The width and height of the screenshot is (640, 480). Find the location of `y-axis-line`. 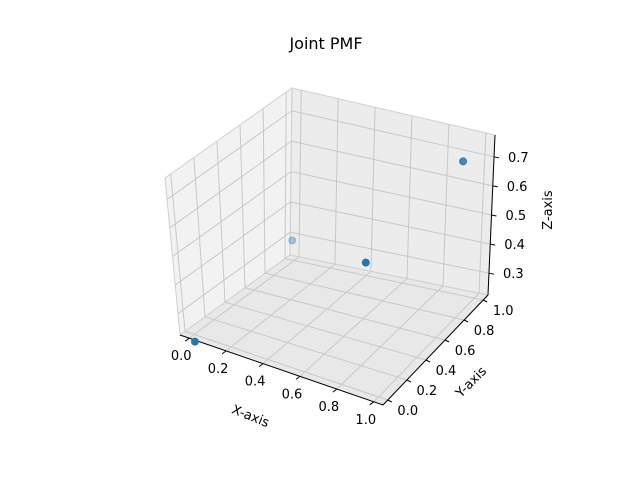

y-axis-line is located at coordinates (435, 350).